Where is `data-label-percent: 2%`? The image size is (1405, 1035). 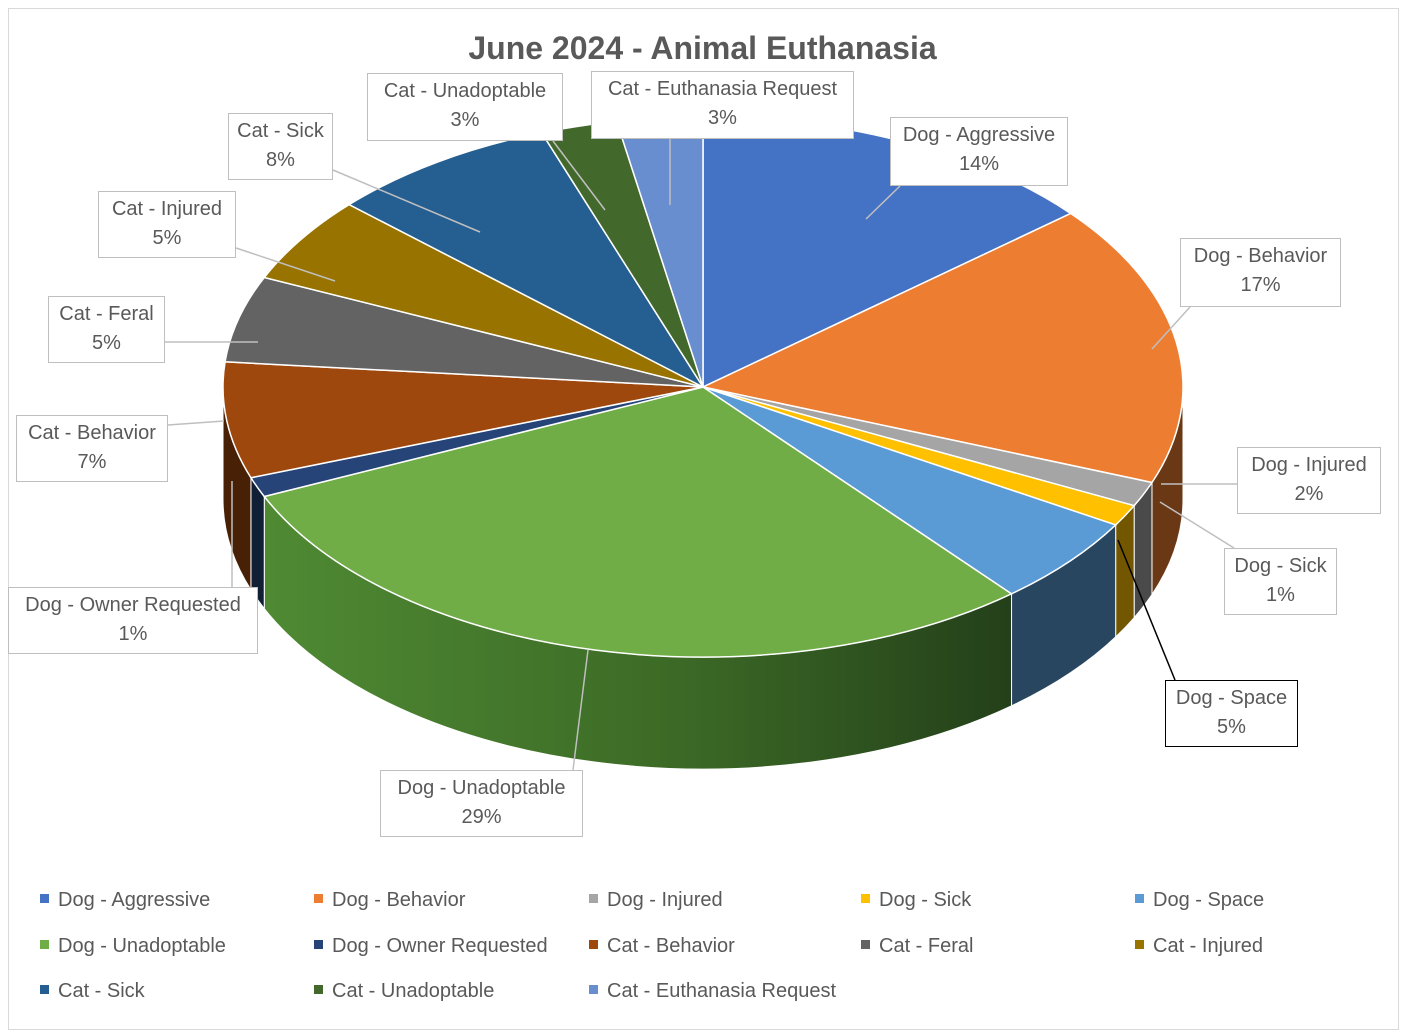 data-label-percent: 2% is located at coordinates (1309, 494).